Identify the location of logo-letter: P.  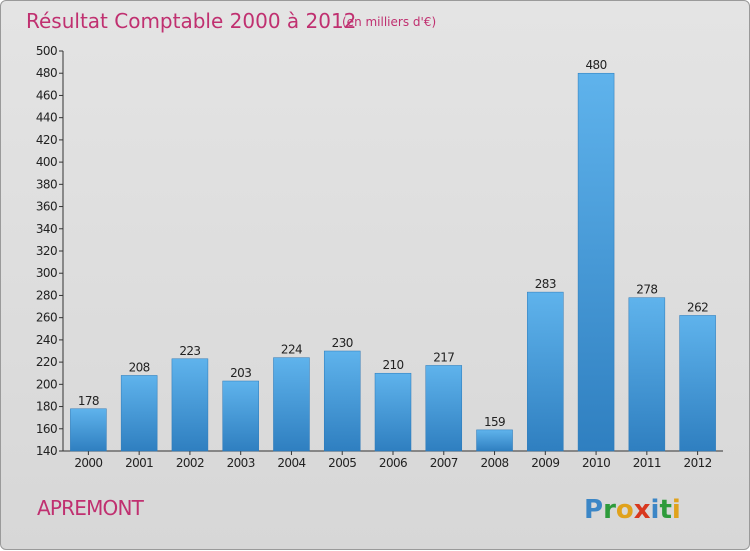
(593, 510).